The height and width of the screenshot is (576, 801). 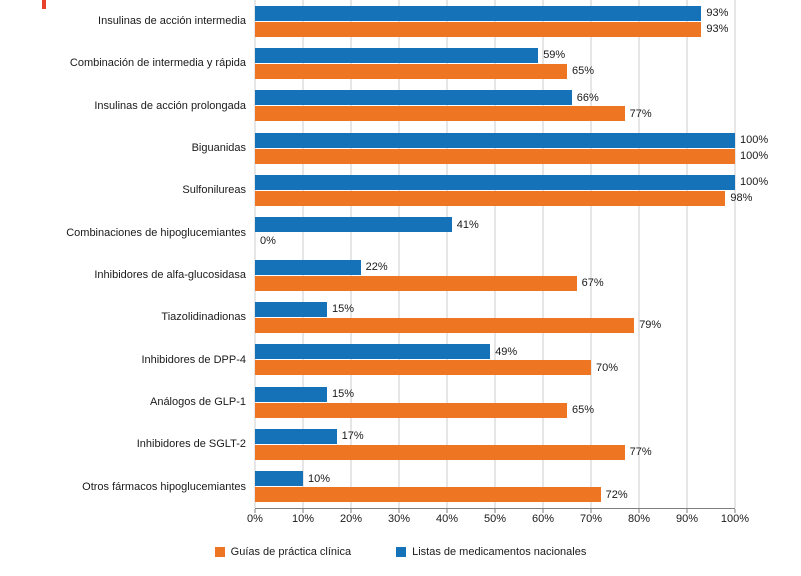 I want to click on bar-line: 70%, so click(x=495, y=368).